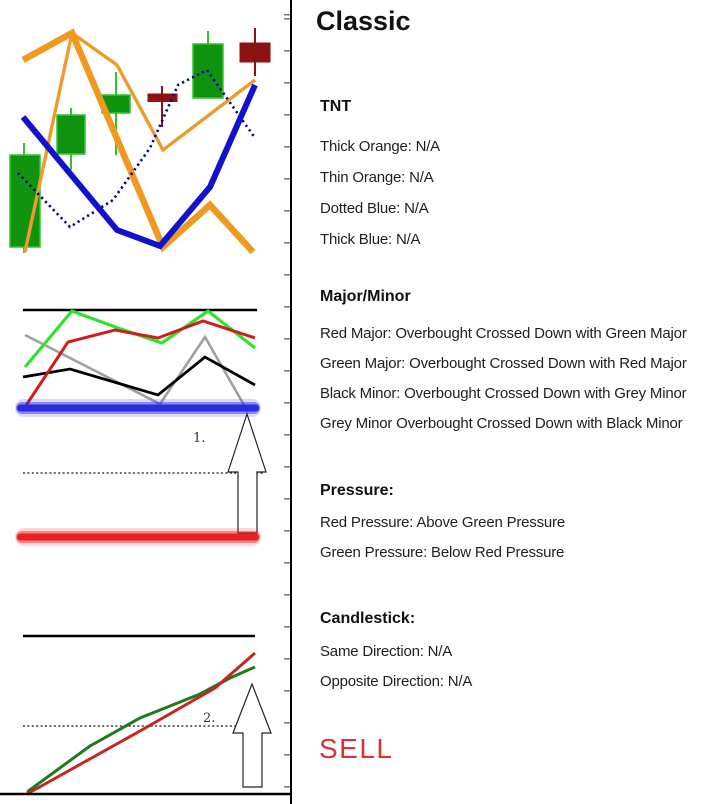 The width and height of the screenshot is (701, 804). What do you see at coordinates (374, 208) in the screenshot?
I see `status-line-dotted-blue: Dotted Blue: N/A` at bounding box center [374, 208].